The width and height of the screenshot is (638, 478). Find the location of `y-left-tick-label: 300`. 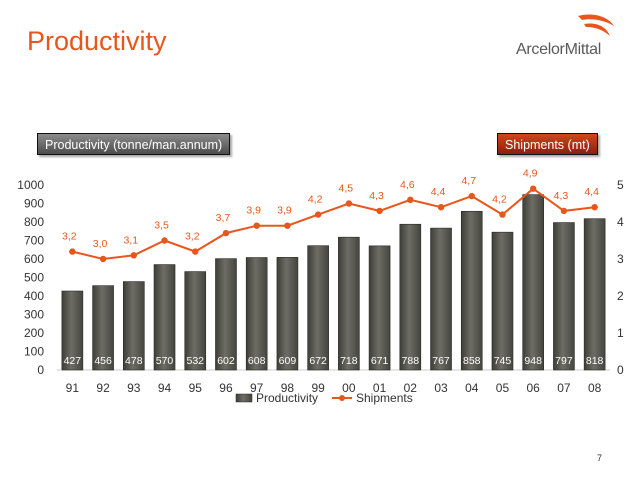

y-left-tick-label: 300 is located at coordinates (34, 315).